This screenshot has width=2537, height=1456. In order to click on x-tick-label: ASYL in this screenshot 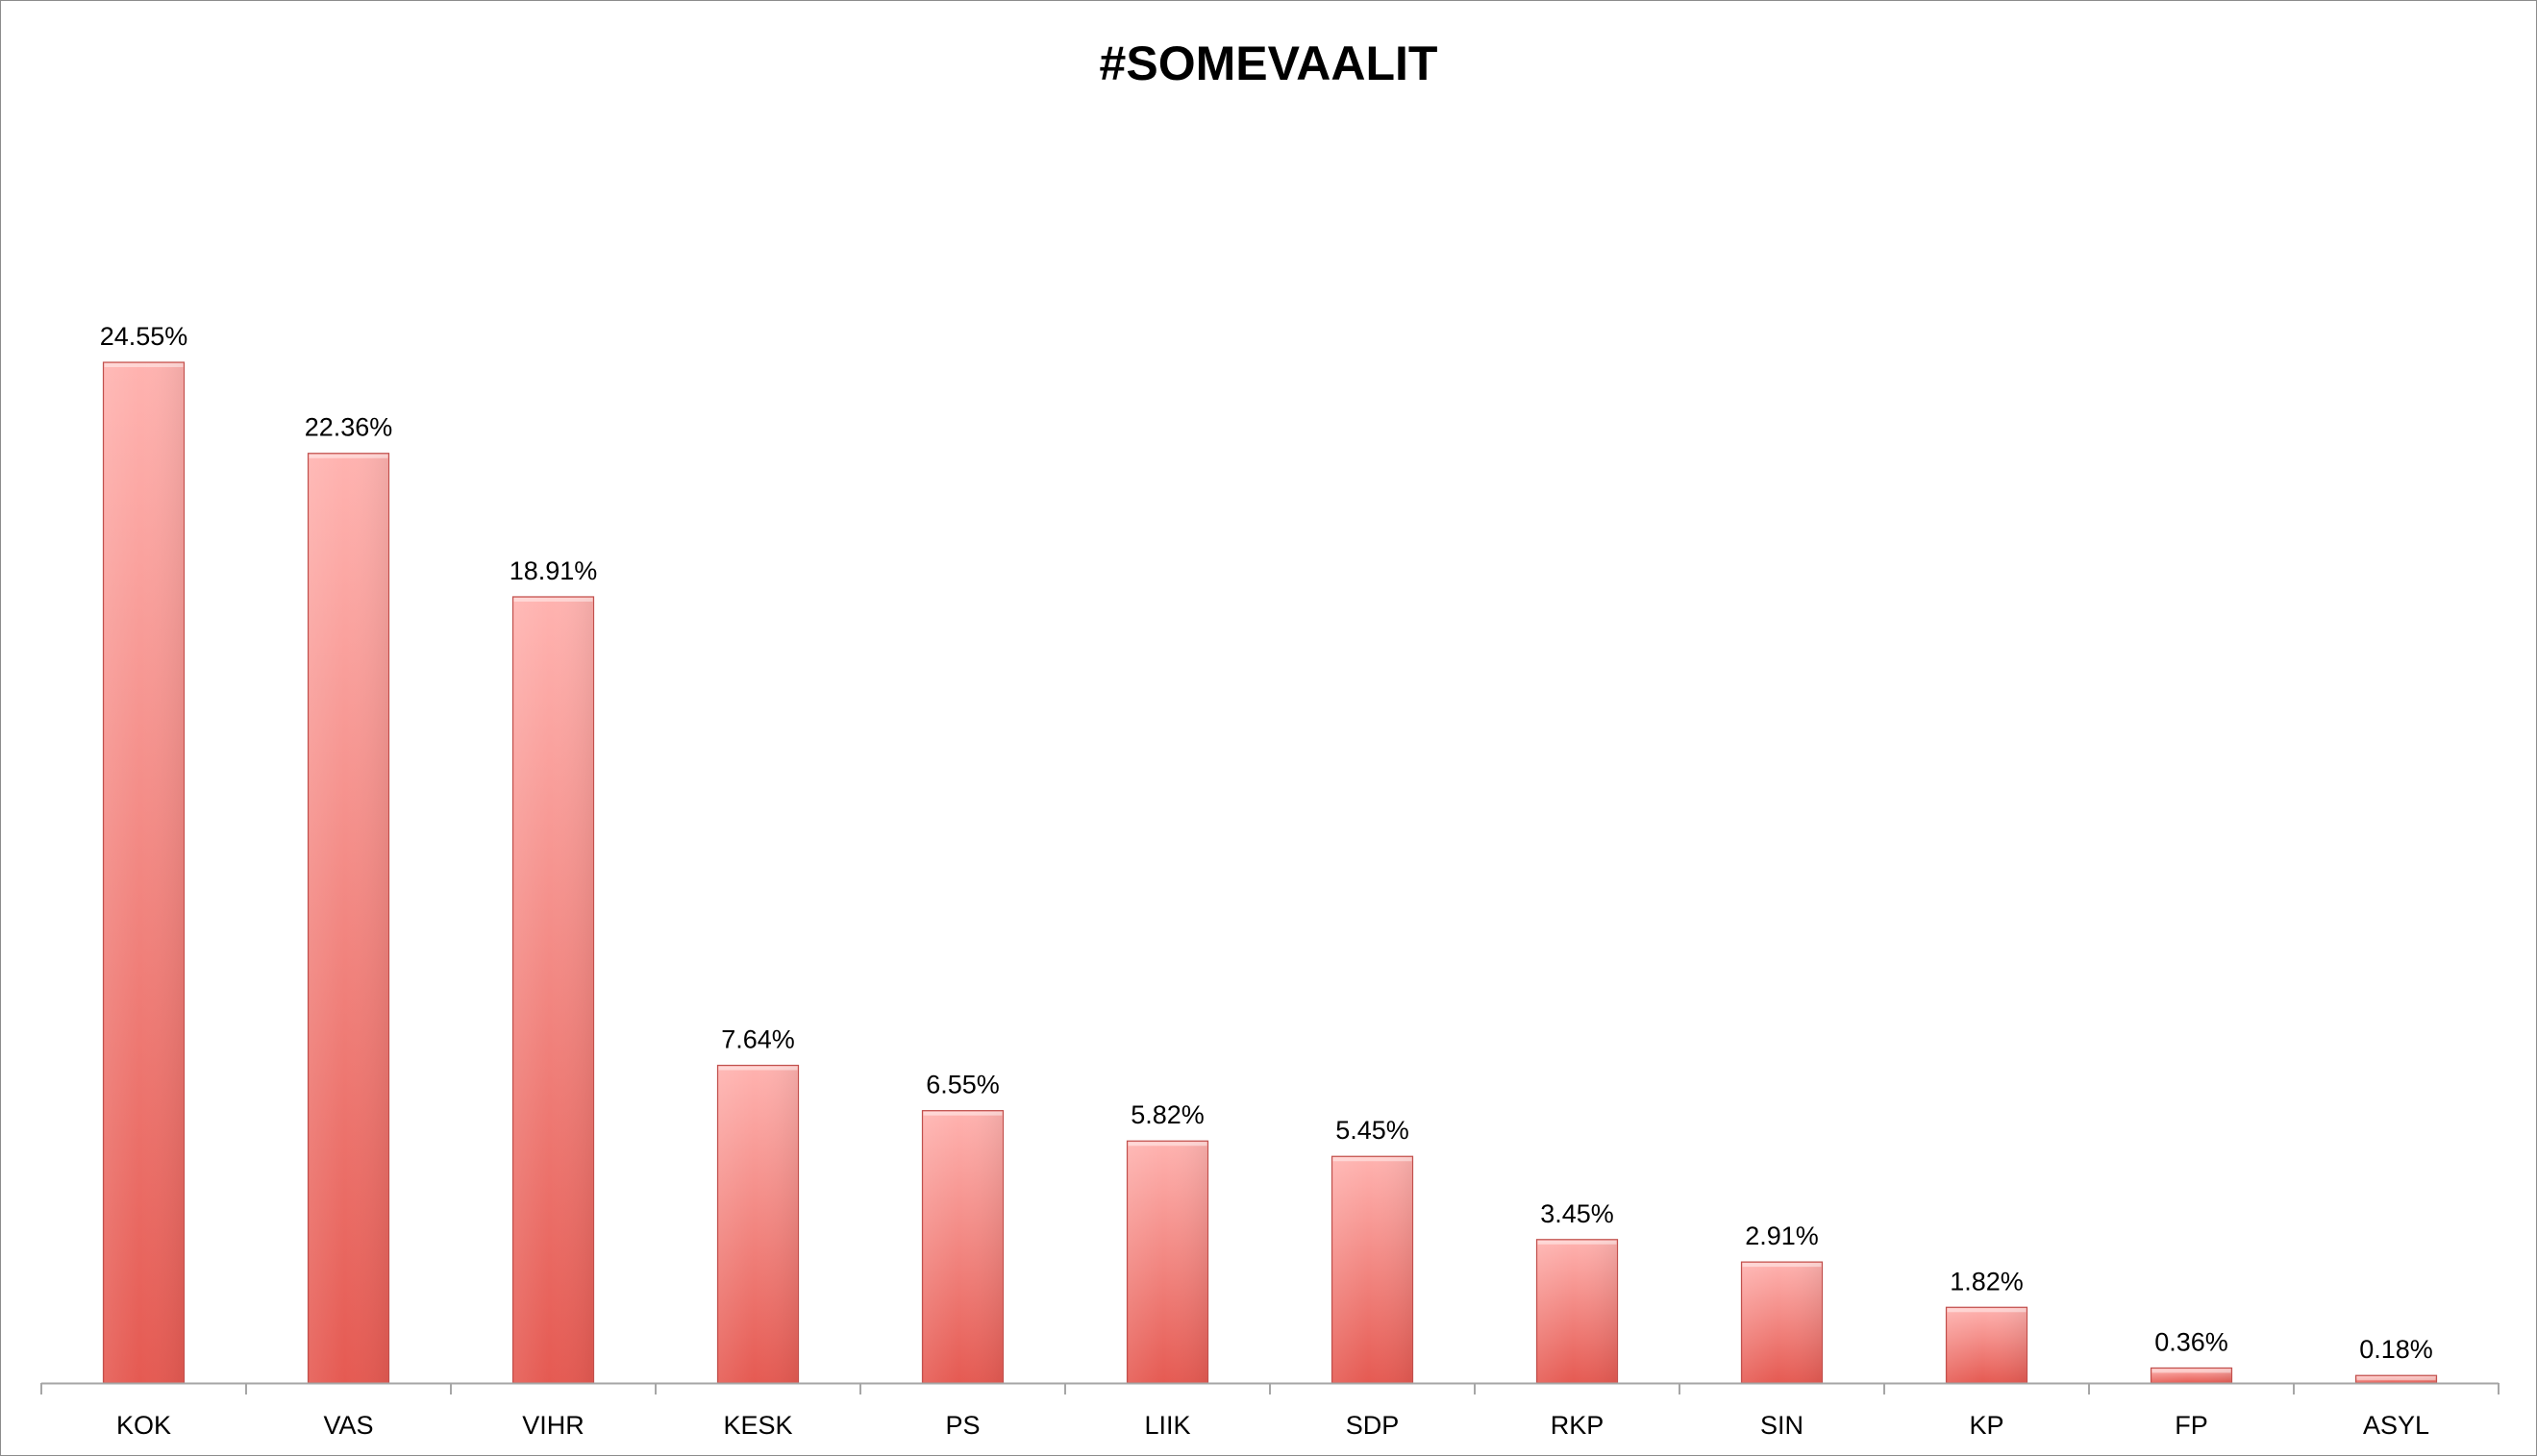, I will do `click(2396, 1425)`.